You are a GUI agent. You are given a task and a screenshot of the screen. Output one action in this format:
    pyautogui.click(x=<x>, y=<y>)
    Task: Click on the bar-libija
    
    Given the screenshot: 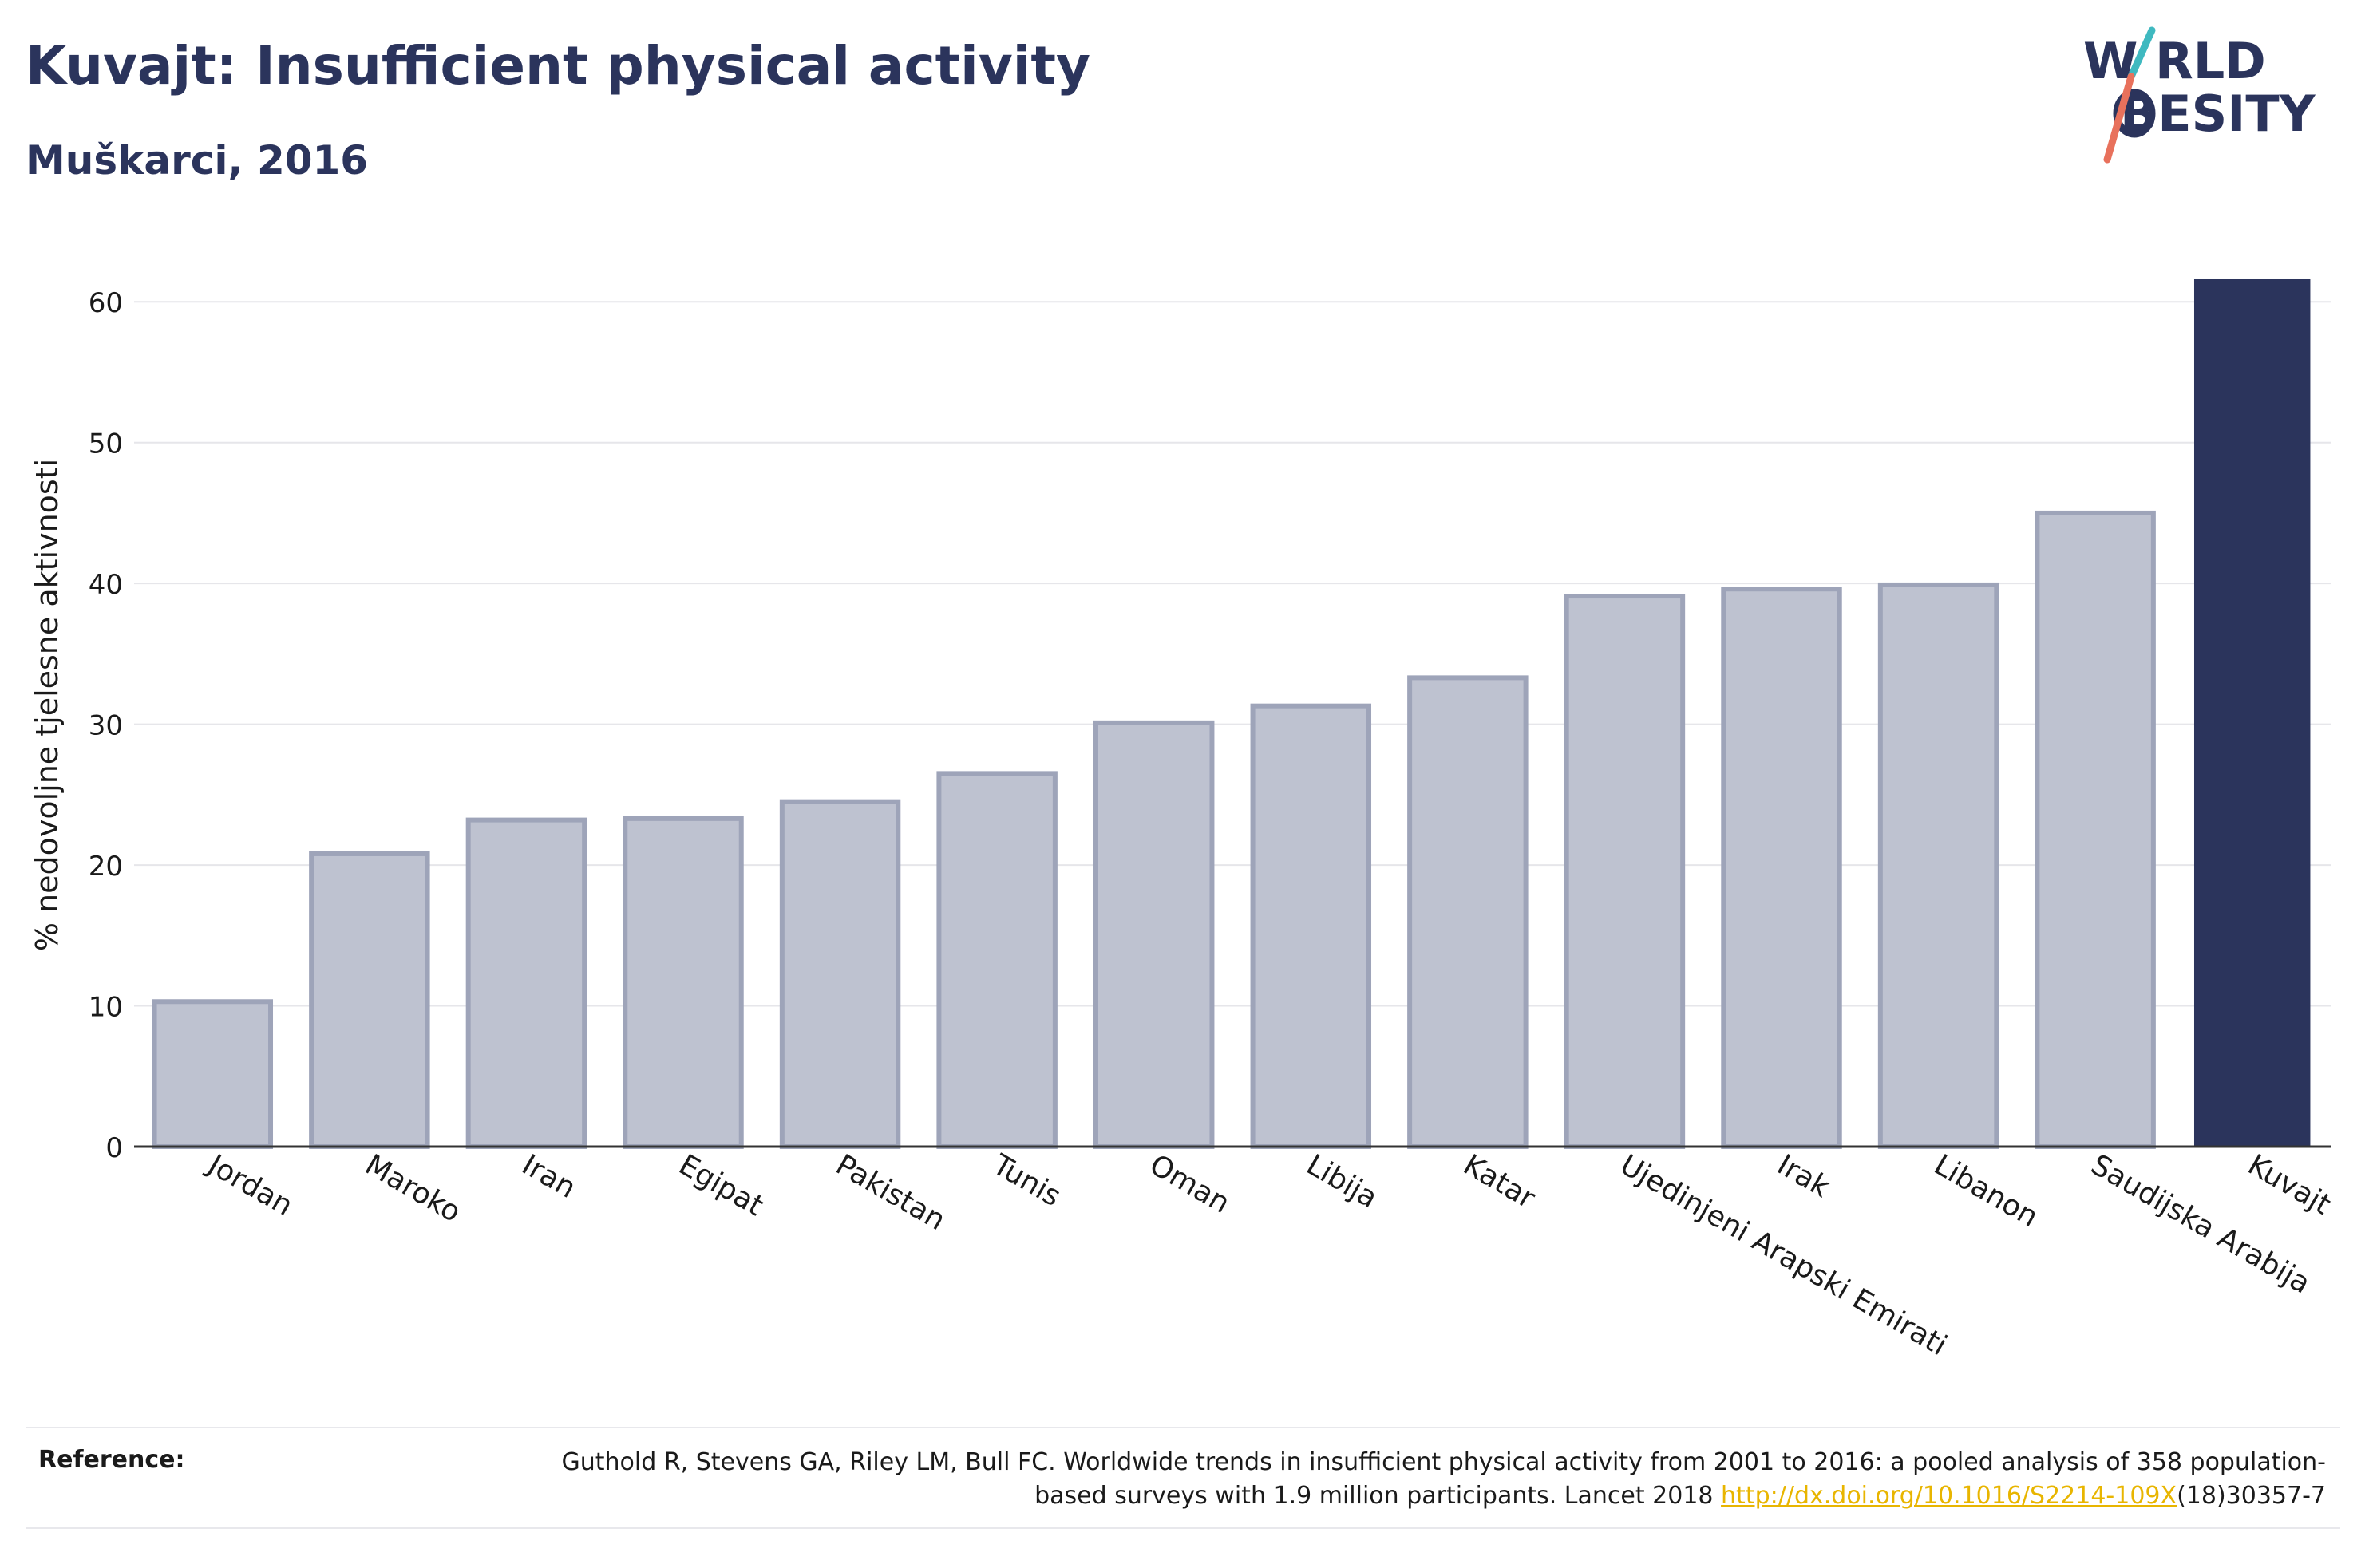 What is the action you would take?
    pyautogui.click(x=1311, y=926)
    